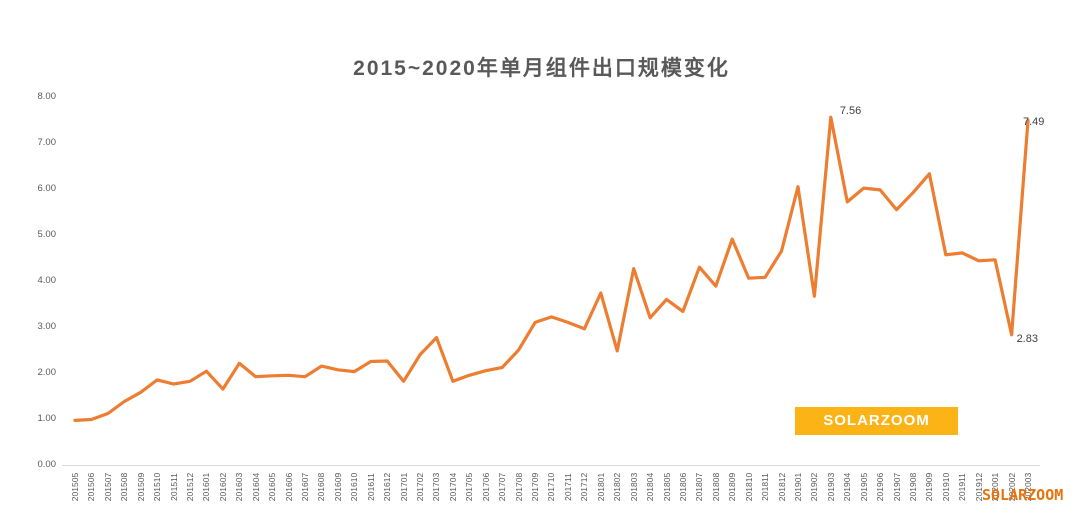  Describe the element at coordinates (140, 487) in the screenshot. I see `x-axis-tick-label: 201509` at that location.